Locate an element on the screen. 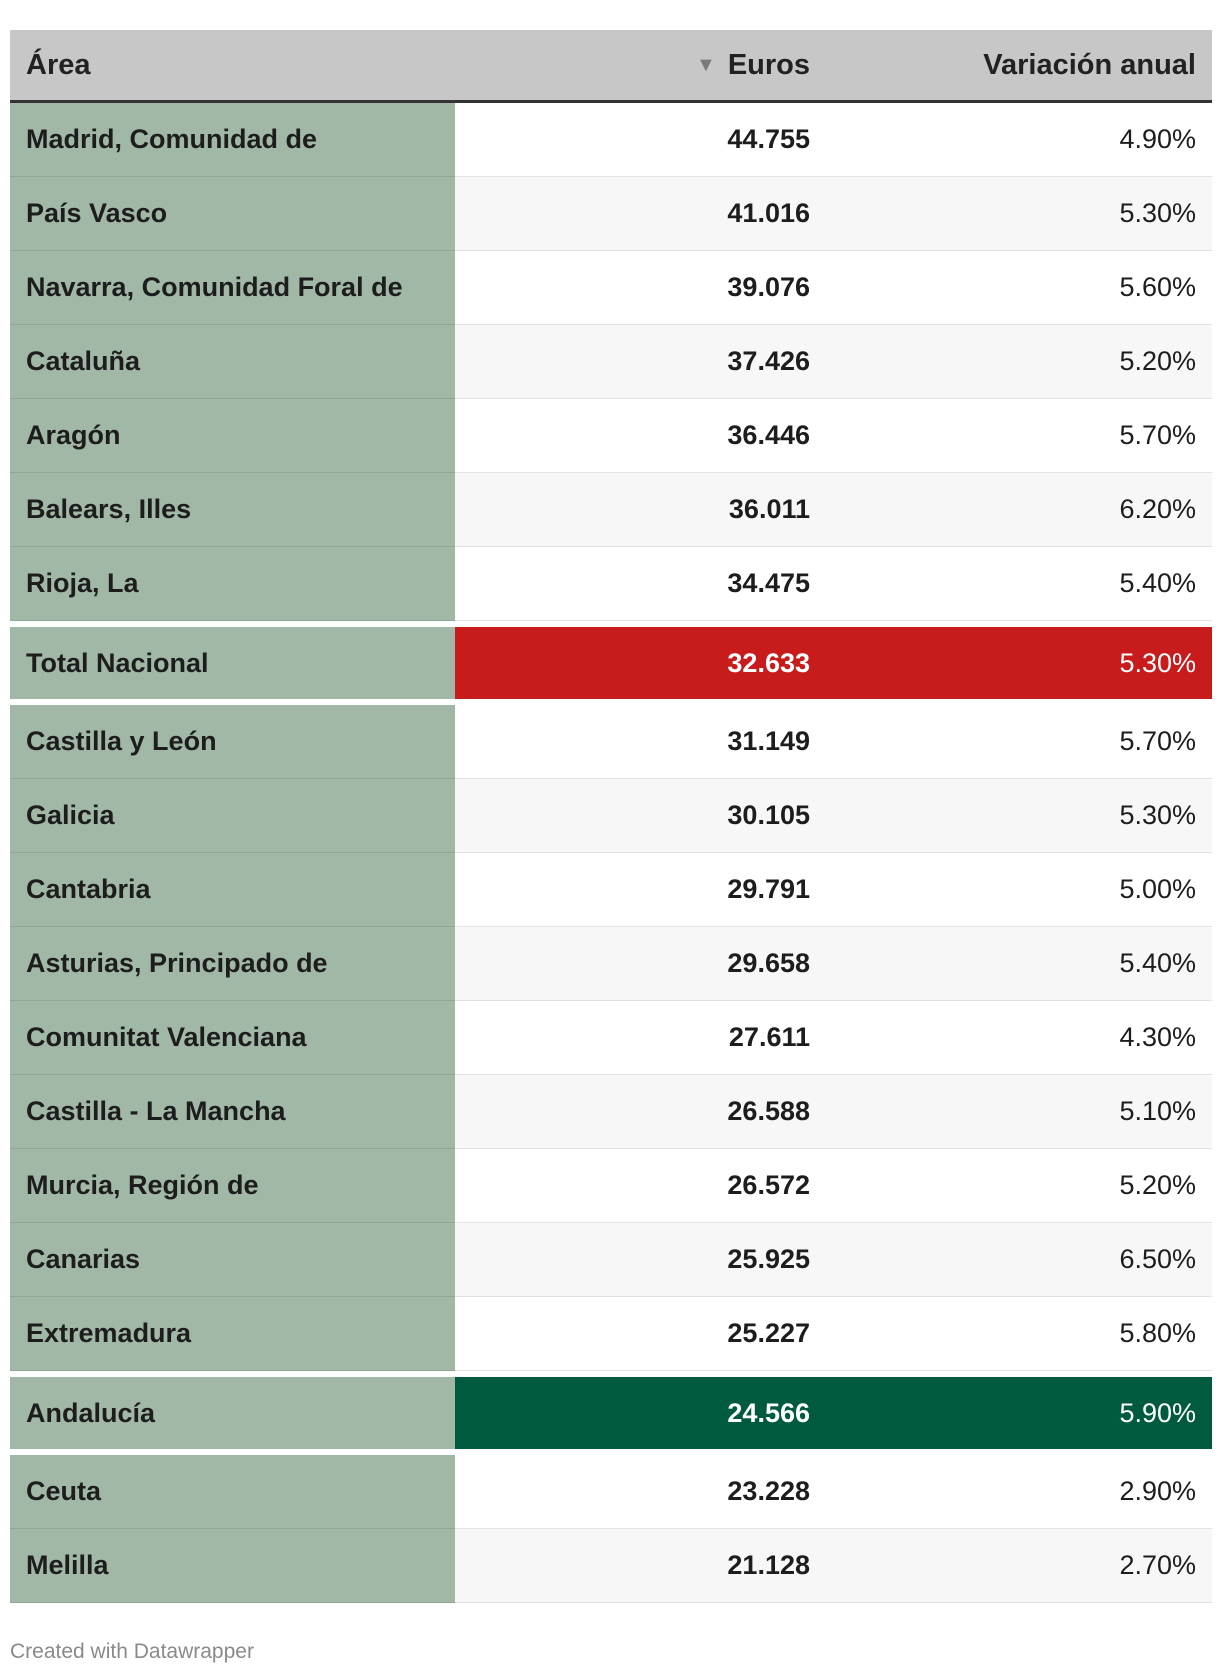 This screenshot has height=1676, width=1220. cell-euros: 25.925 is located at coordinates (632, 1260).